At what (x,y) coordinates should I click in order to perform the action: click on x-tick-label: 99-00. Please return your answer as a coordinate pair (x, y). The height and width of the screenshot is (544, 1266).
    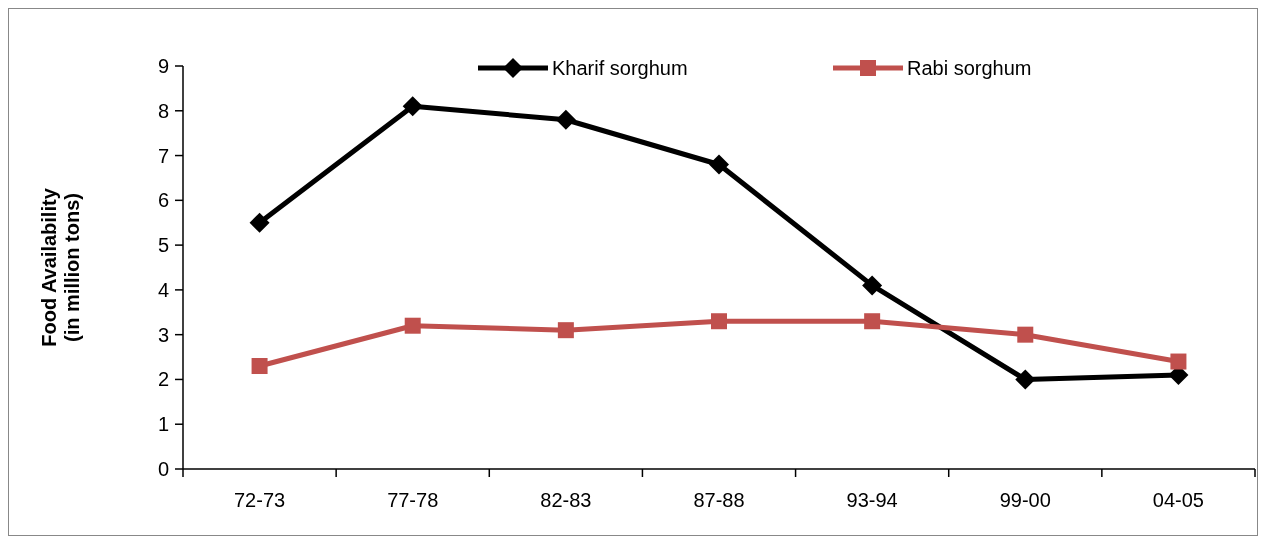
    Looking at the image, I should click on (1025, 500).